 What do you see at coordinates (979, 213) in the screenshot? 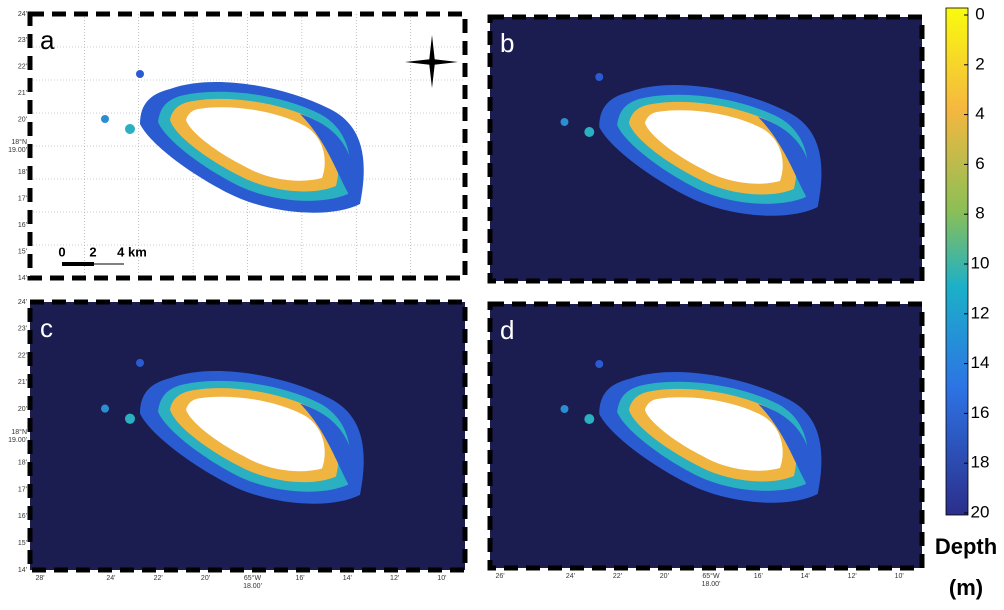
I see `colorbar-tick-label: 8` at bounding box center [979, 213].